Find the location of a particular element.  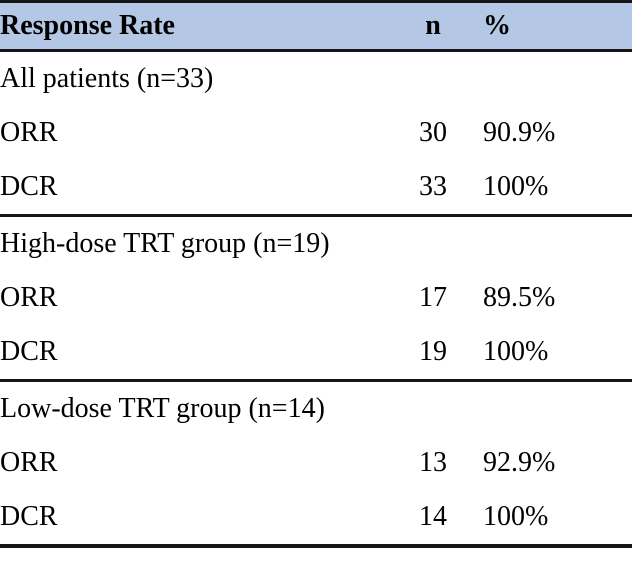

row-n-value: 13 is located at coordinates (433, 462).